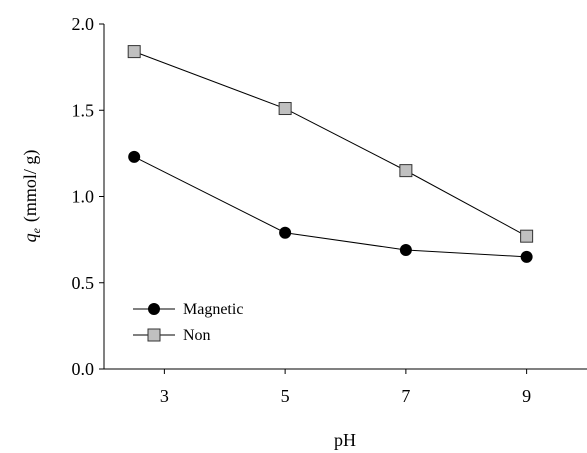  I want to click on legend-marker-non, so click(154, 335).